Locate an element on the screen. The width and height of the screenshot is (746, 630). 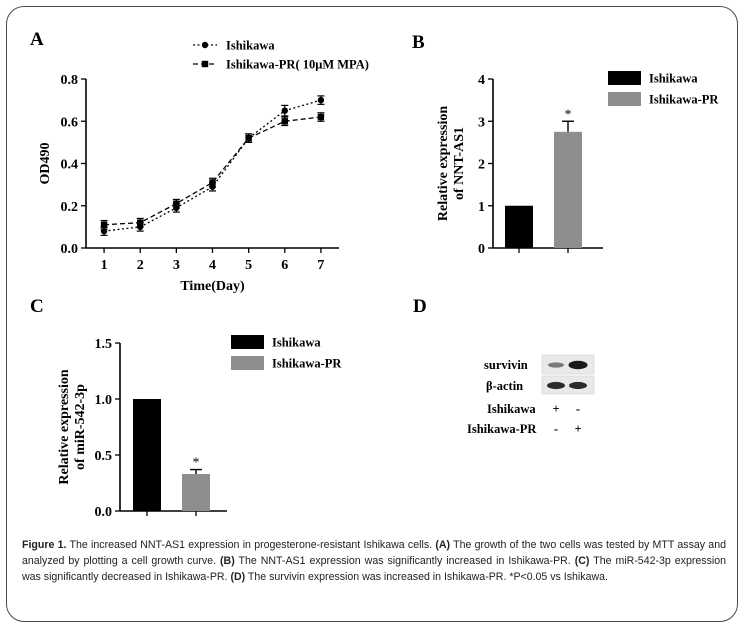
x-tick-label: 7 is located at coordinates (320, 265).